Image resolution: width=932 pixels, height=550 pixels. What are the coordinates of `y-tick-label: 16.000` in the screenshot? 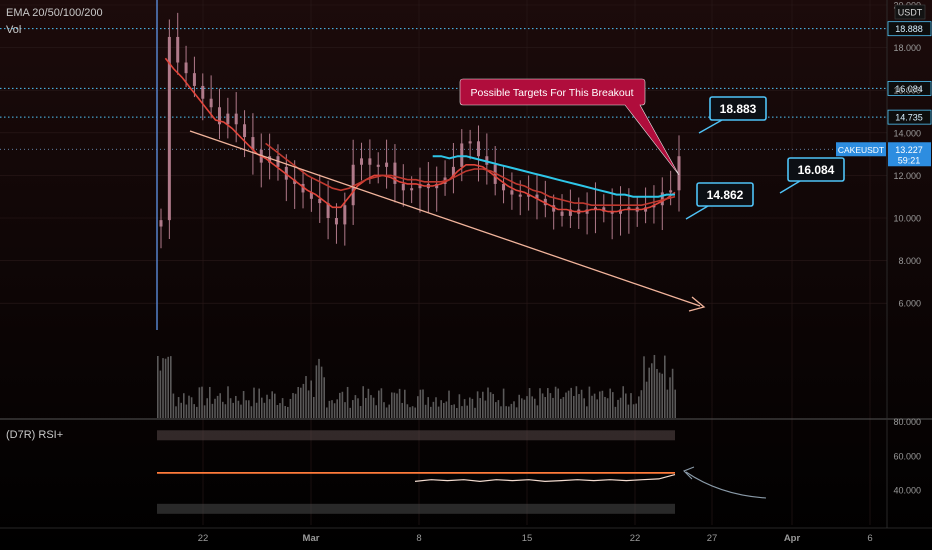 It's located at (907, 91).